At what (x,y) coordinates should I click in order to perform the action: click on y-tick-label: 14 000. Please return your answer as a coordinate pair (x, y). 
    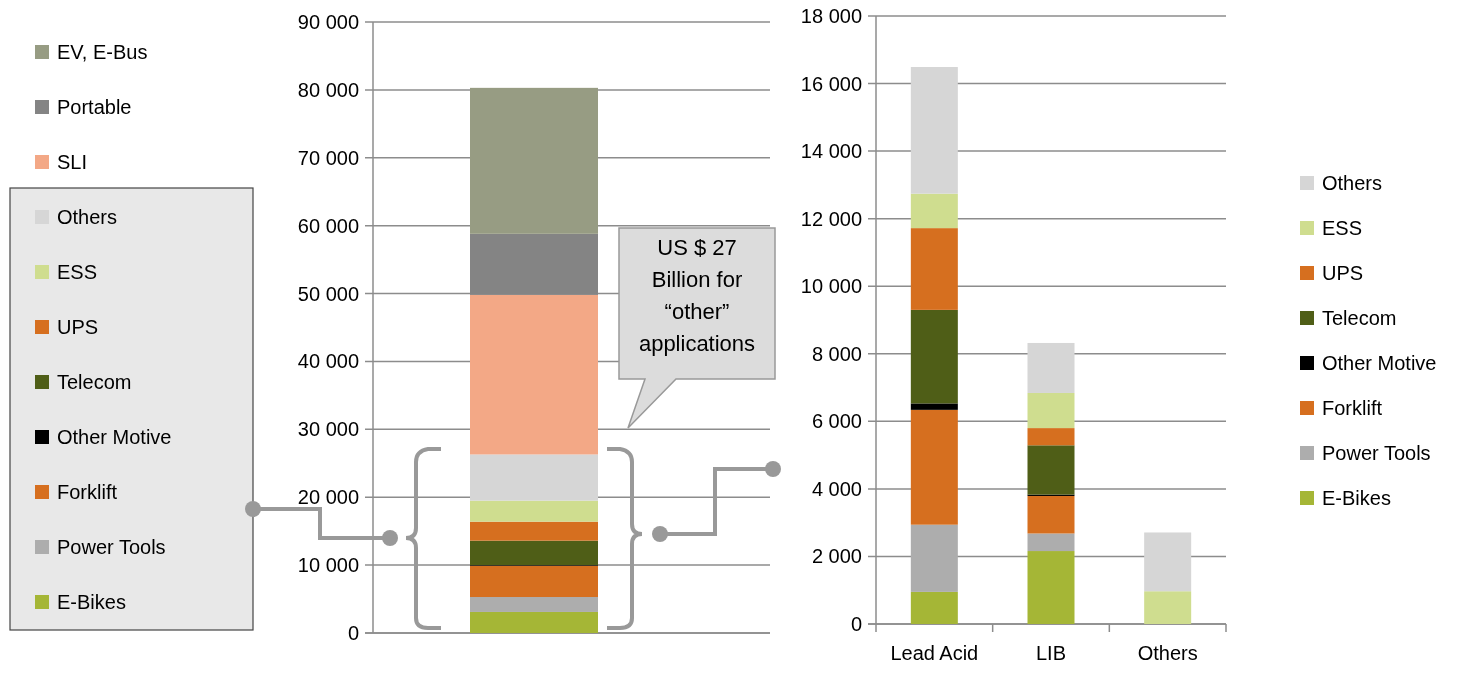
    Looking at the image, I should click on (831, 151).